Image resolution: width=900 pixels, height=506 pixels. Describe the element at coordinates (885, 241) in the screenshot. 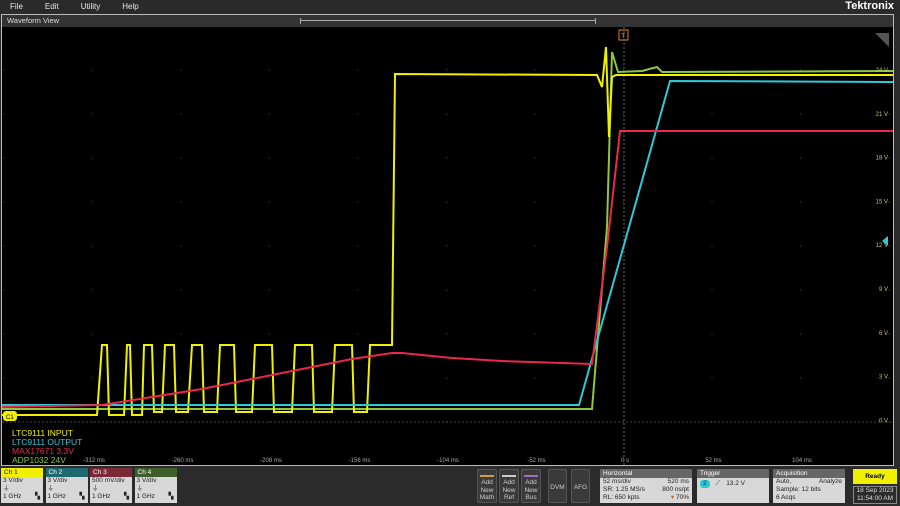

I see `trigger-level-arrow-icon` at that location.